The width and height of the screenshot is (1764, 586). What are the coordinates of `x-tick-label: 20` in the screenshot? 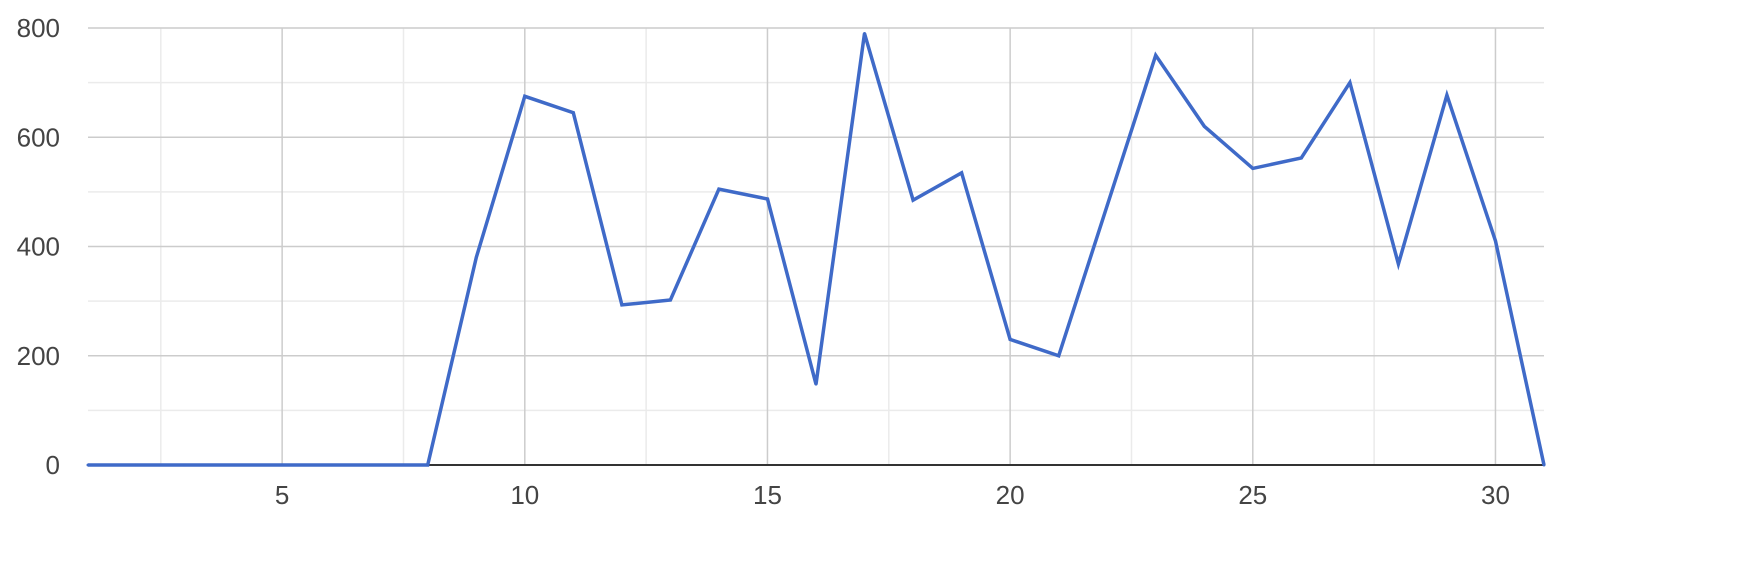 It's located at (1010, 495).